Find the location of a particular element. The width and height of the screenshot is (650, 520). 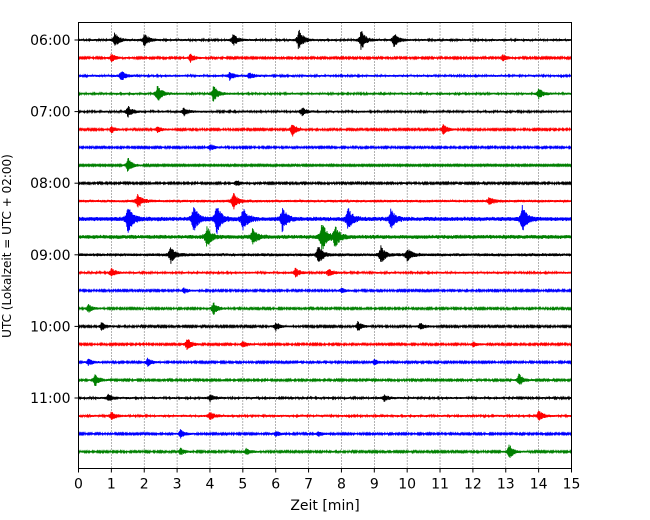

x-tick-label: 3 is located at coordinates (177, 485).